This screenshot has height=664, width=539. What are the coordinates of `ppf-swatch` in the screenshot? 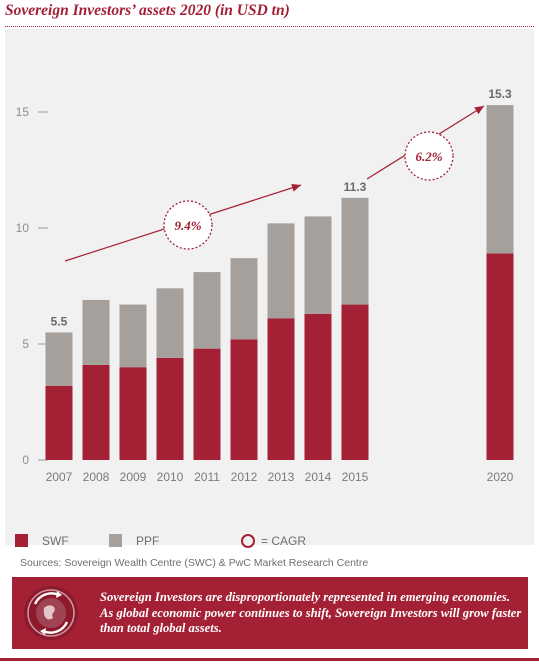 It's located at (115, 540).